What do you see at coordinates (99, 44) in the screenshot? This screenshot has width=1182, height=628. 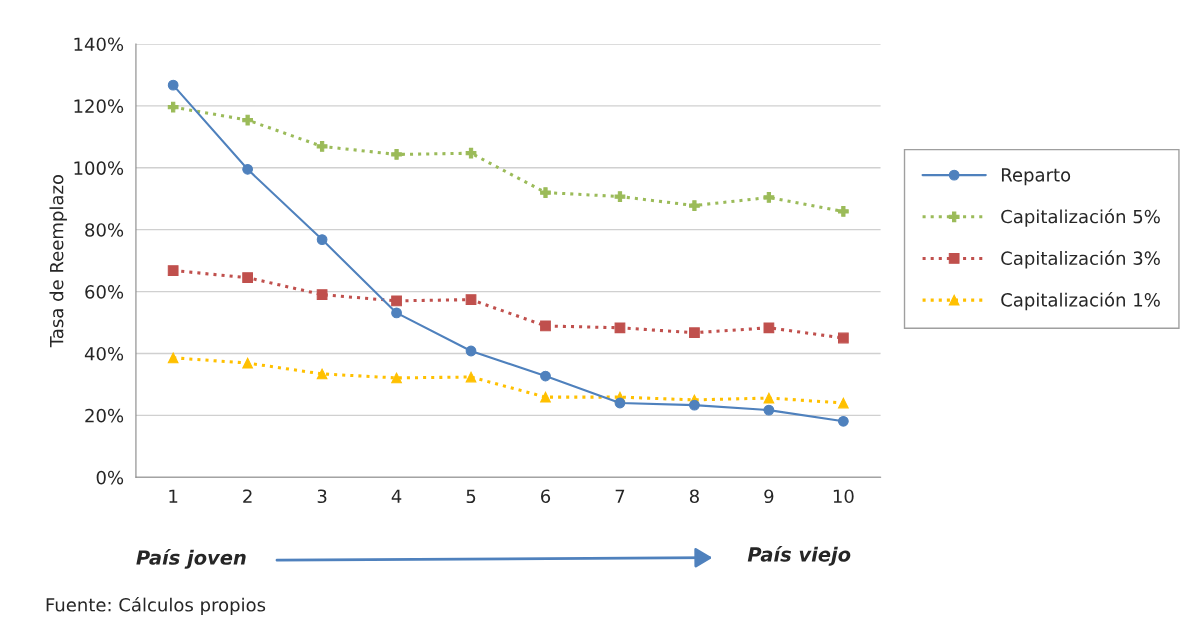 I see `y-tick-label: 140%` at bounding box center [99, 44].